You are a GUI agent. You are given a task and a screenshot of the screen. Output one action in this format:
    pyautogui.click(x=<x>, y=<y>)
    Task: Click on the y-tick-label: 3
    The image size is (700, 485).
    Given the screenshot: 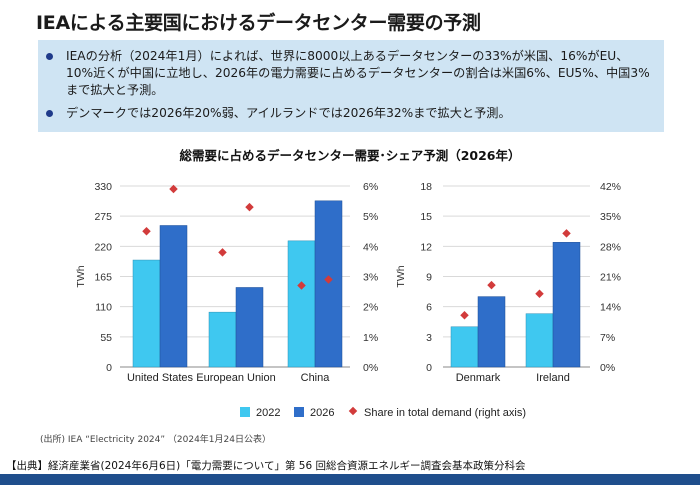 What is the action you would take?
    pyautogui.click(x=429, y=338)
    